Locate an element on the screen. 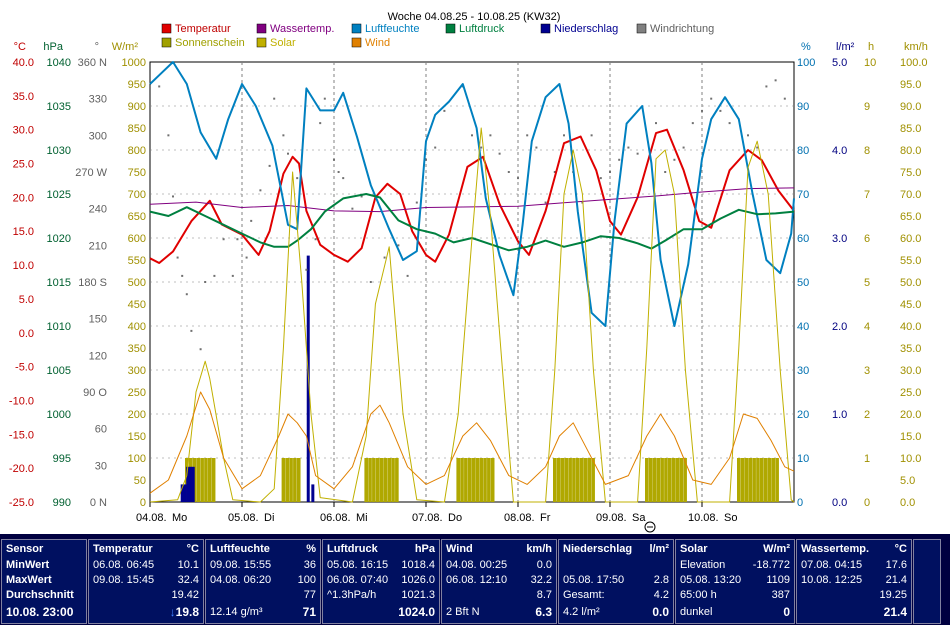  solar-state: dunkel is located at coordinates (696, 612).